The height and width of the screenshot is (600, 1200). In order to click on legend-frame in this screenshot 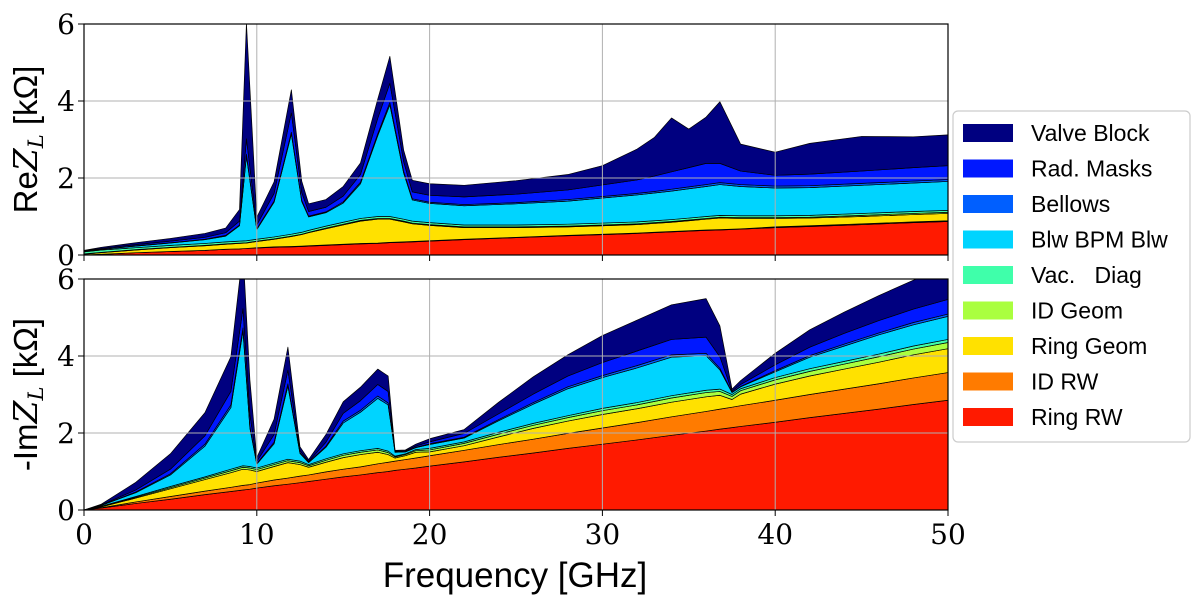, I will do `click(1071, 276)`.